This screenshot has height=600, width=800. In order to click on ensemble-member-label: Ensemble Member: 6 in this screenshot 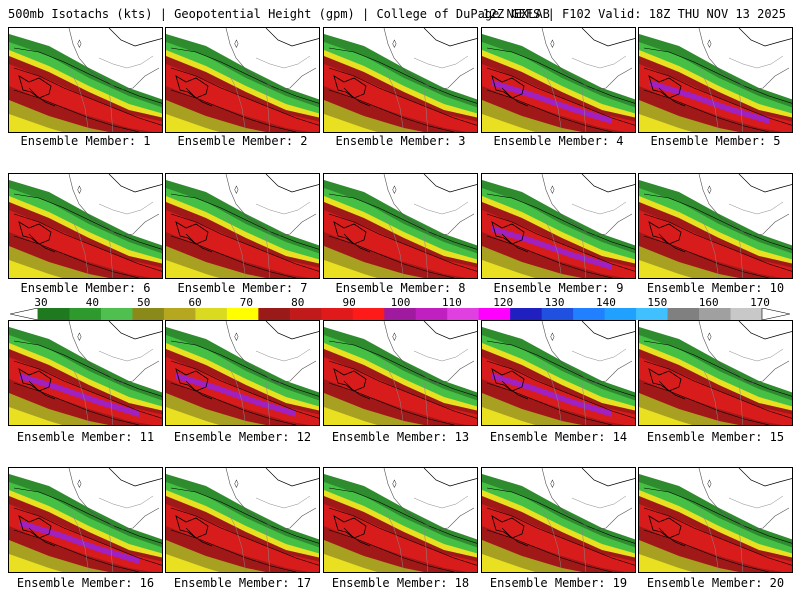, I will do `click(85, 288)`.